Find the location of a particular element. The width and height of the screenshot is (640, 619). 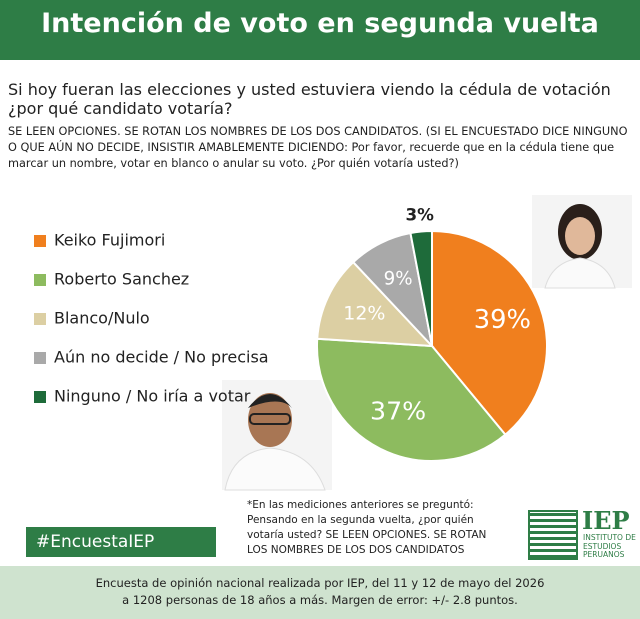

slice-label: 12% is located at coordinates (364, 314).